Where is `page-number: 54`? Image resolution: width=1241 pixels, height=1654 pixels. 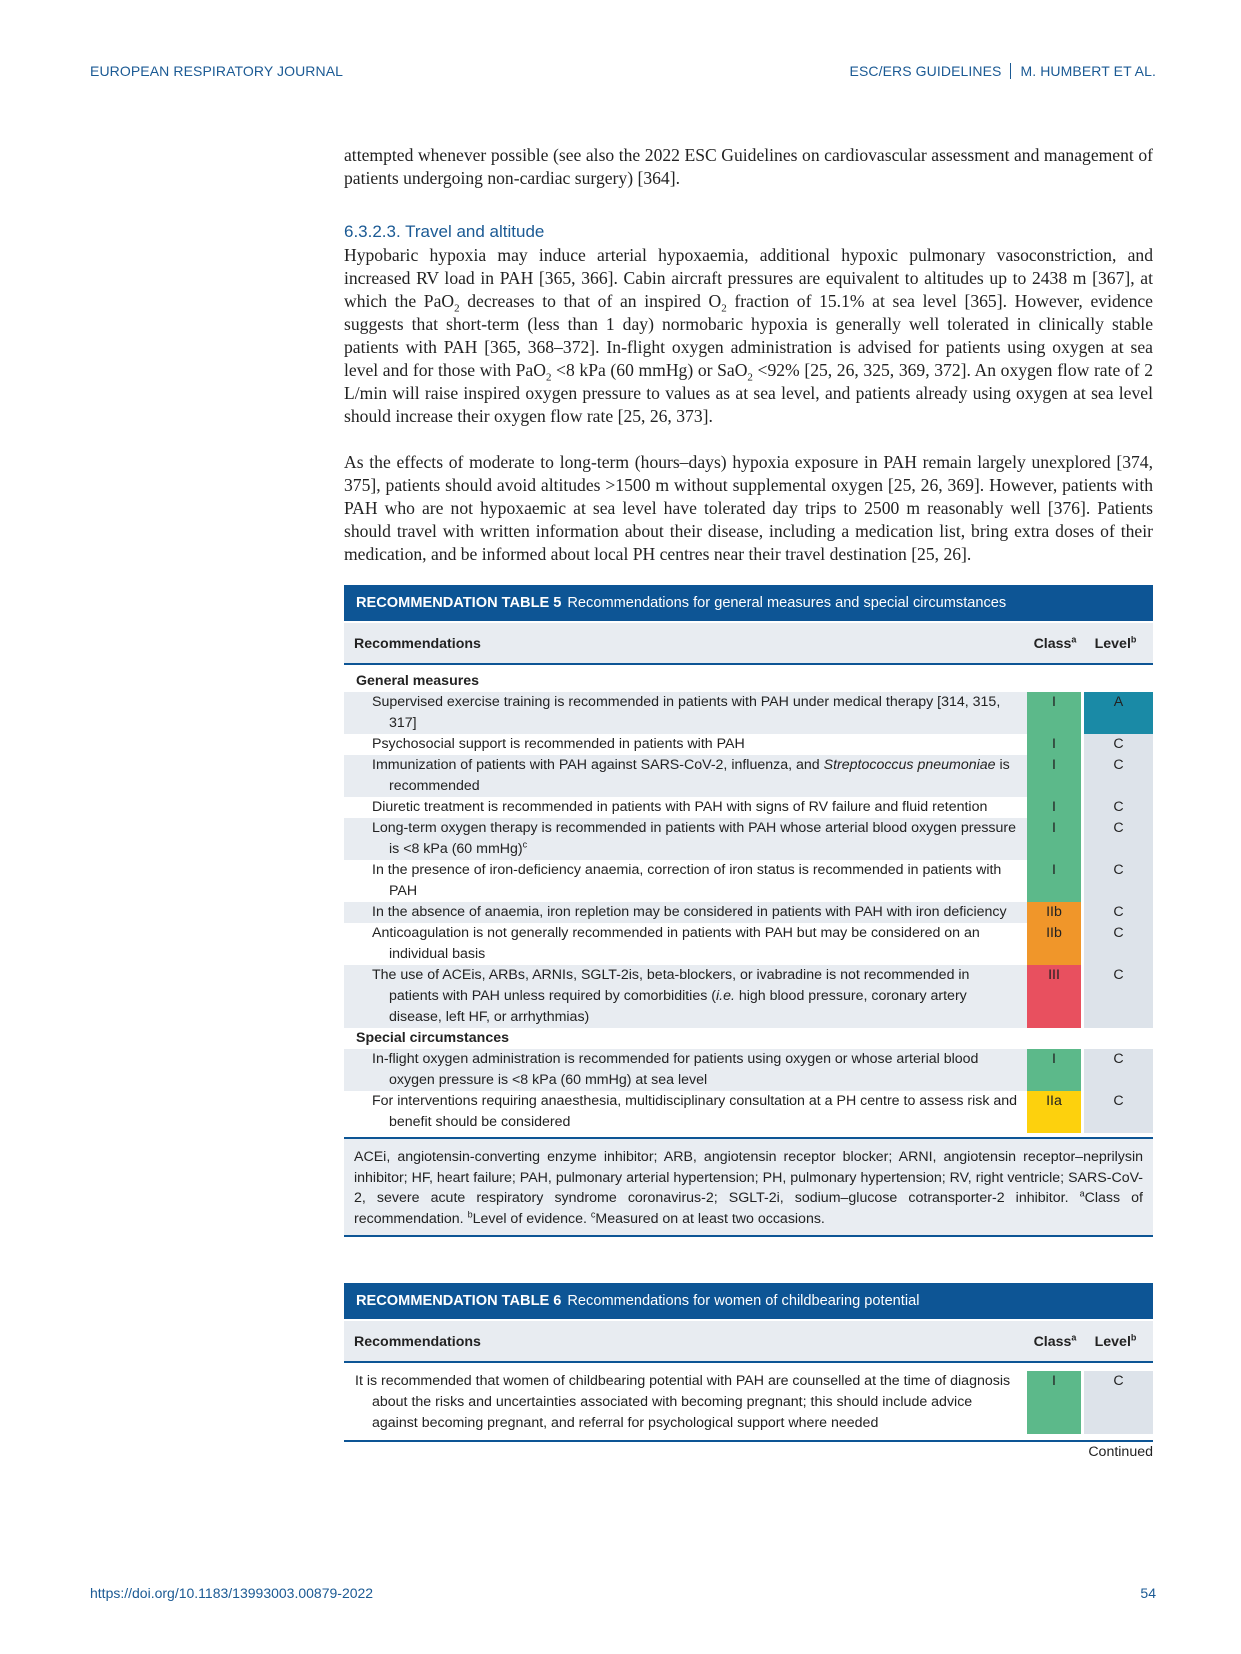
page-number: 54 is located at coordinates (1148, 1593).